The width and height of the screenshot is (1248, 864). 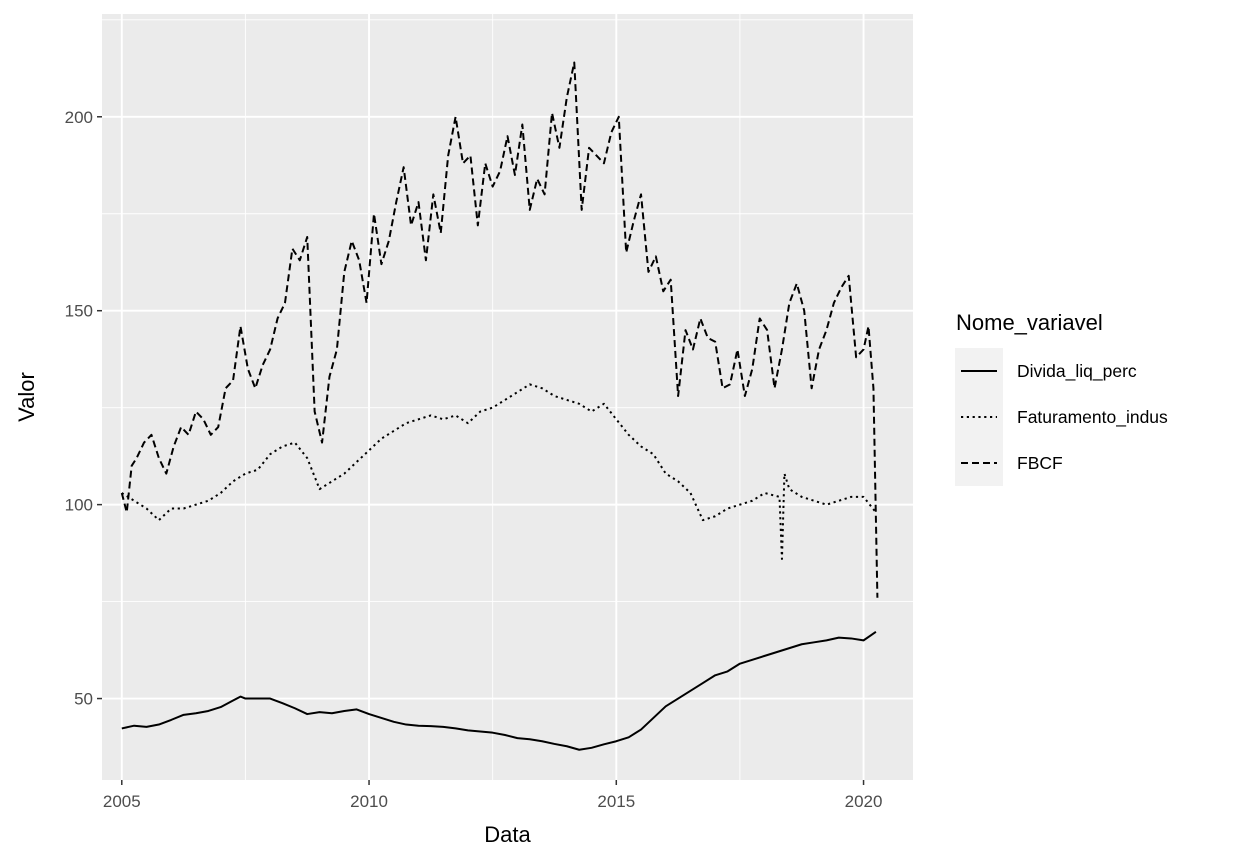 What do you see at coordinates (26, 397) in the screenshot?
I see `y-axis-title: Valor` at bounding box center [26, 397].